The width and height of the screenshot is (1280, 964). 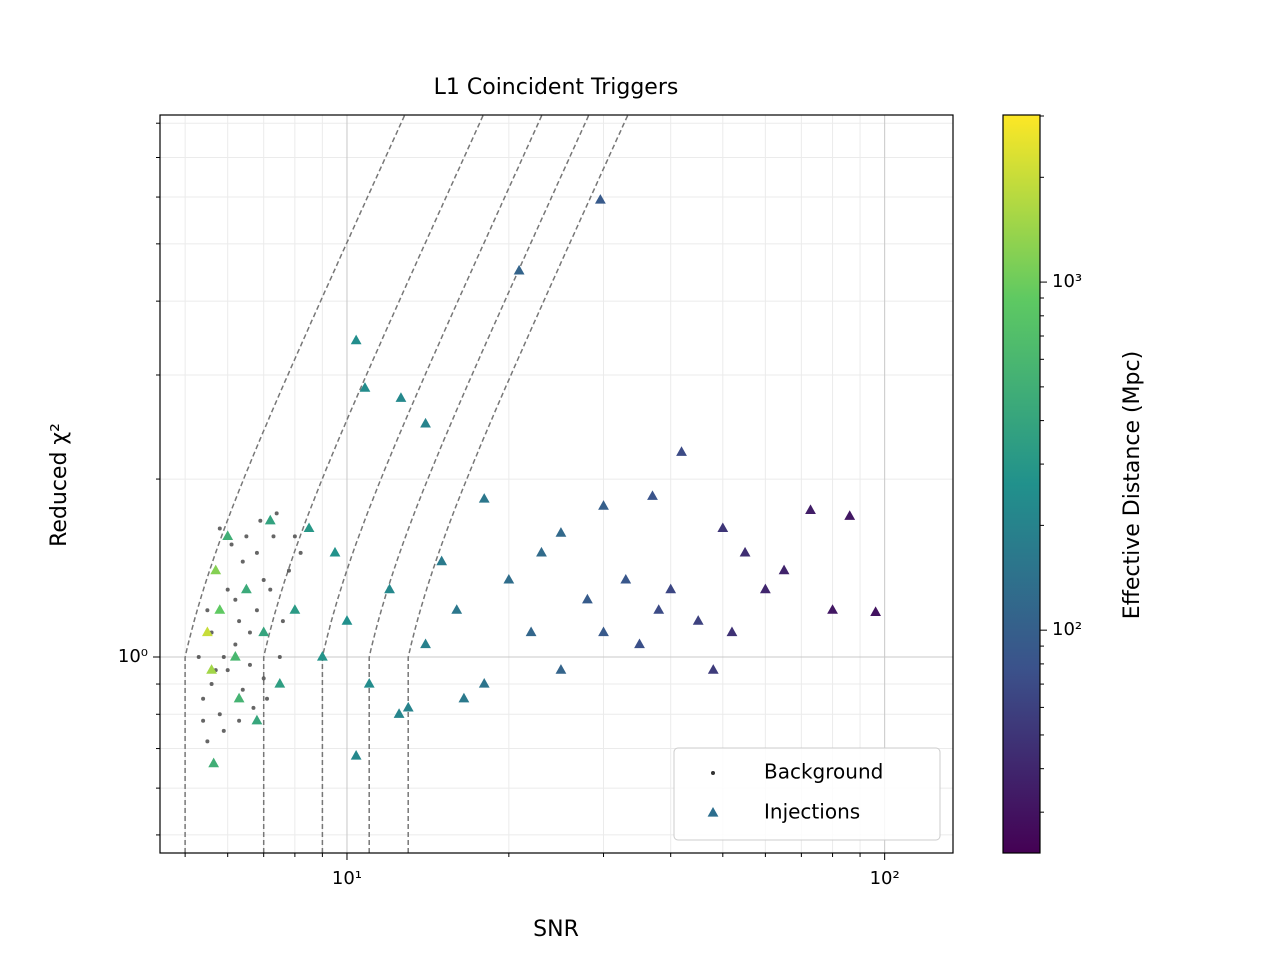 I want to click on x-axis-label: SNR, so click(x=556, y=929).